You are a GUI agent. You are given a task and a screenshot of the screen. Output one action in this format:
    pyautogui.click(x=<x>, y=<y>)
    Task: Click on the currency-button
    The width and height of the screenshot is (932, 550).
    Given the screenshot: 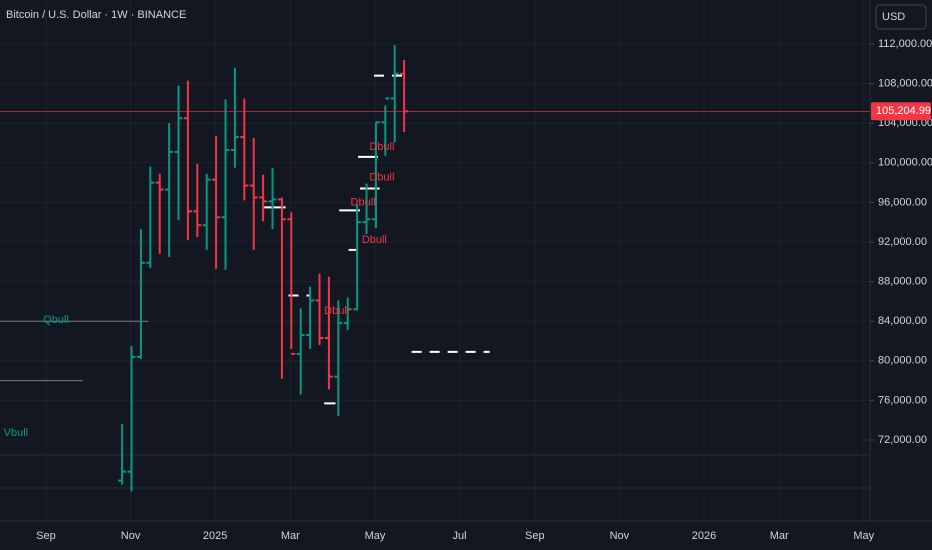 What is the action you would take?
    pyautogui.click(x=901, y=17)
    